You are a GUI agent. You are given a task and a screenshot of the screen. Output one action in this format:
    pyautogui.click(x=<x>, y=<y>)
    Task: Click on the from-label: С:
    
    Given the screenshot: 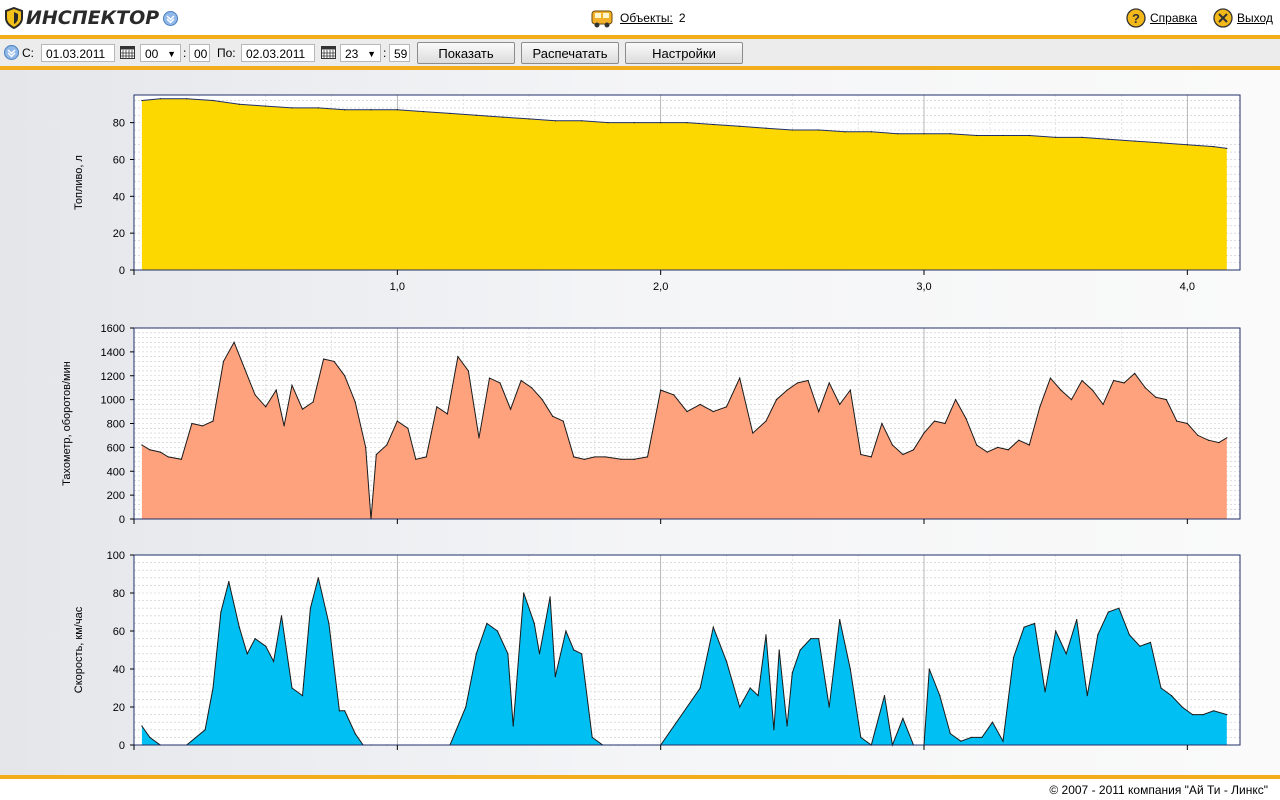 What is the action you would take?
    pyautogui.click(x=28, y=53)
    